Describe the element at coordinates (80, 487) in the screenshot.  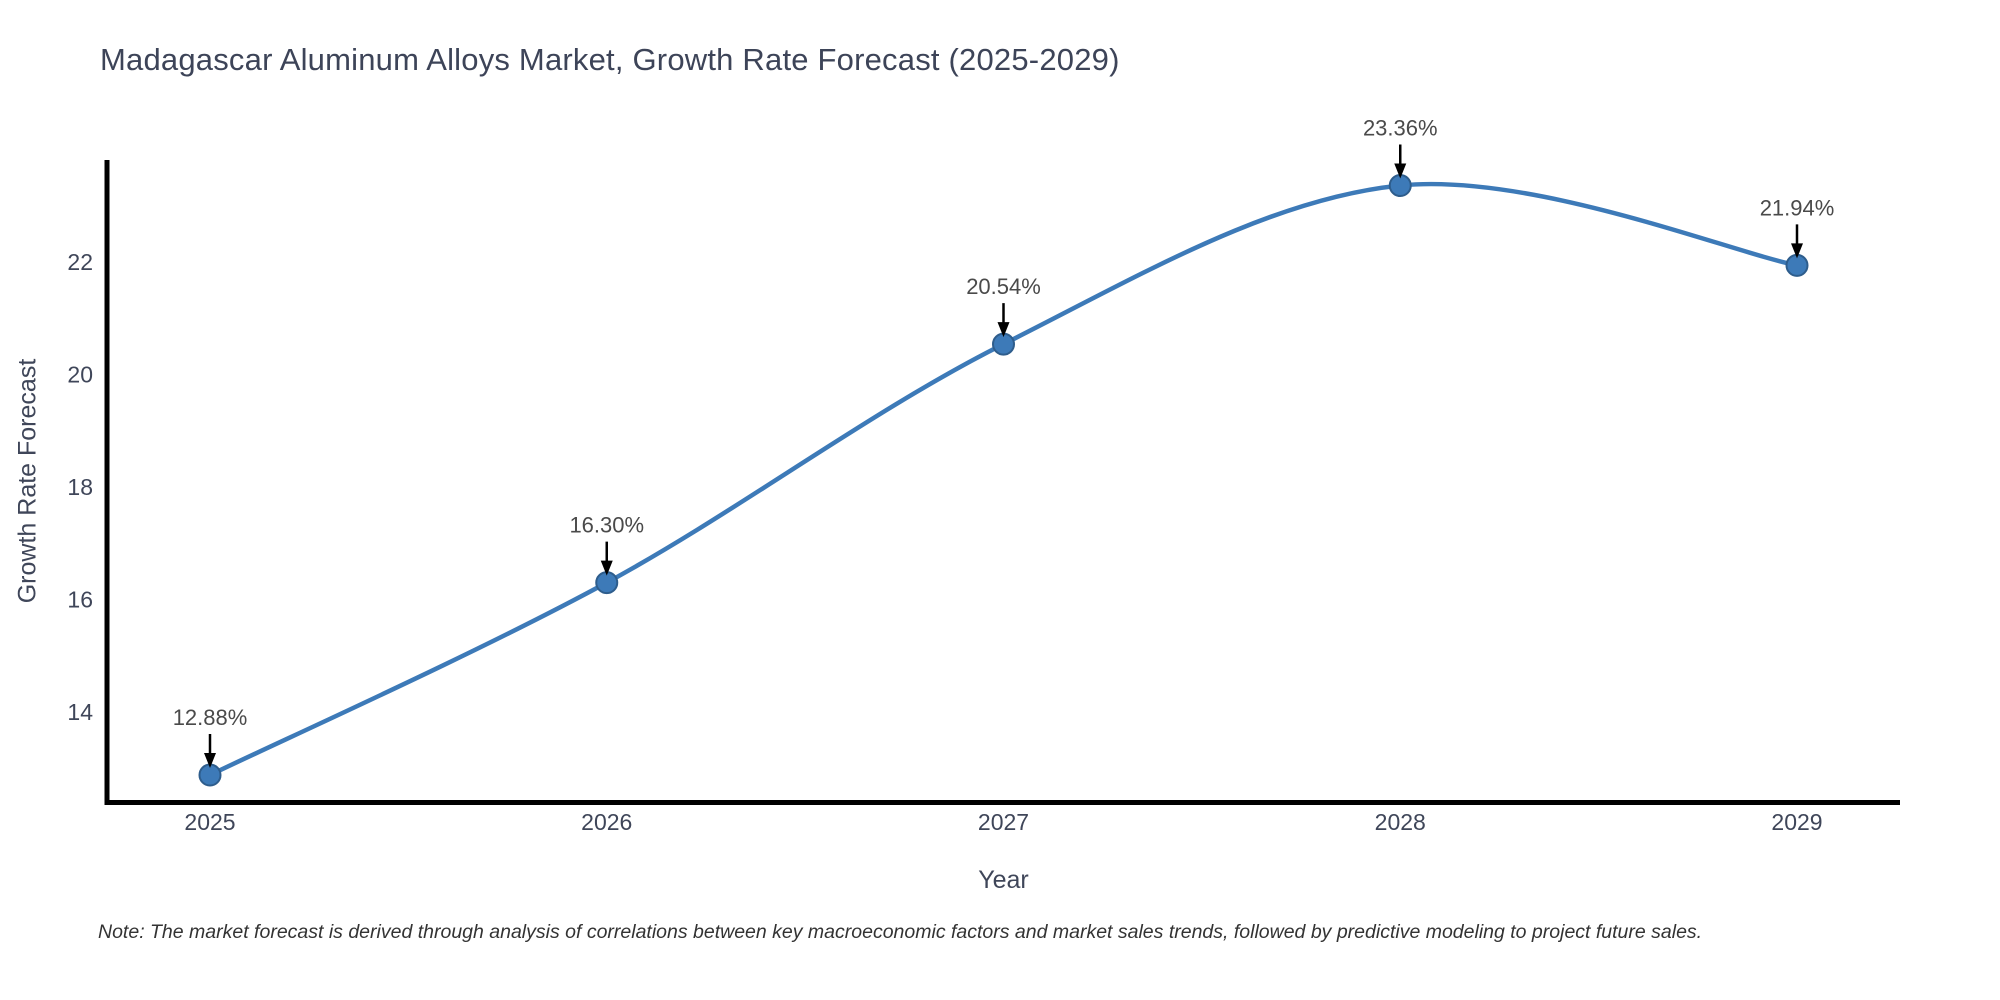
I see `y-tick-label: 18` at that location.